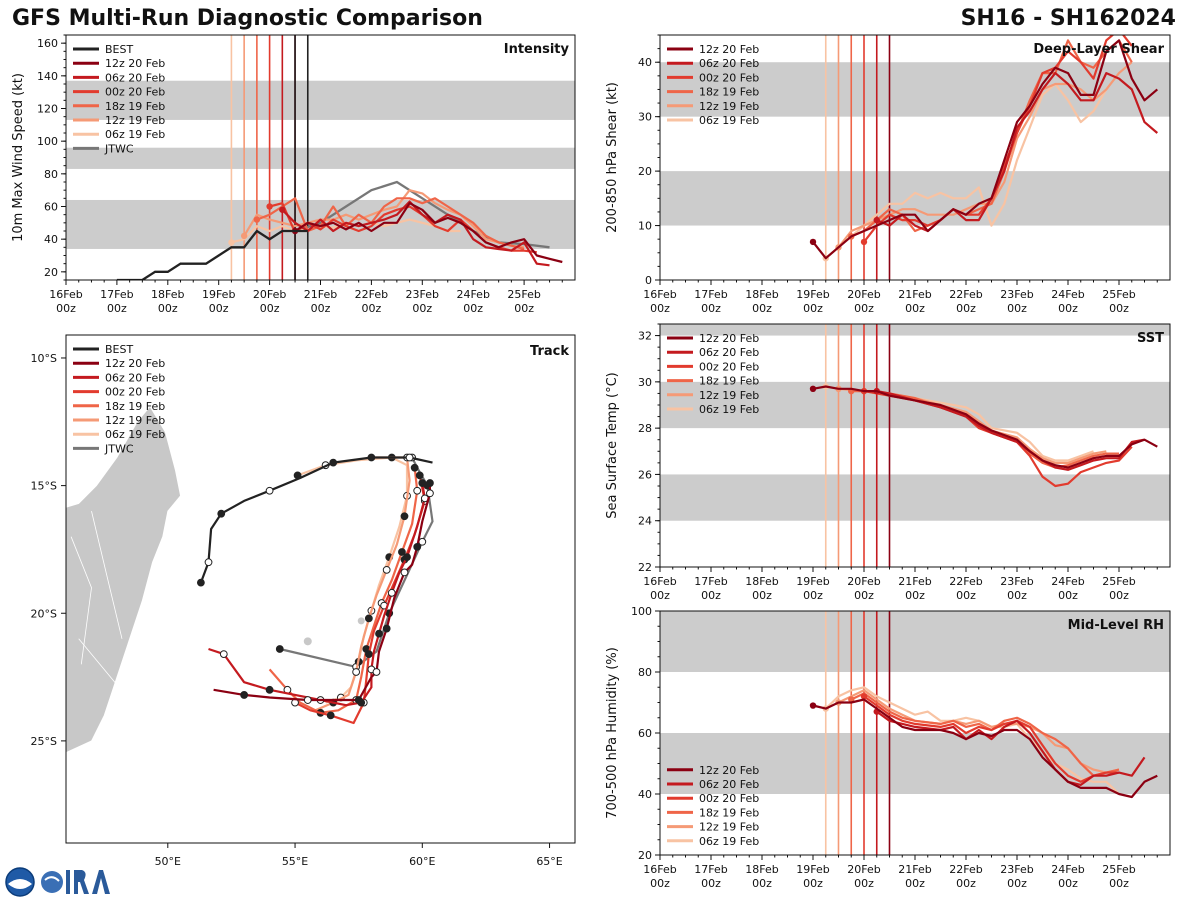  Describe the element at coordinates (343, 590) in the screenshot. I see `model-track` at that location.